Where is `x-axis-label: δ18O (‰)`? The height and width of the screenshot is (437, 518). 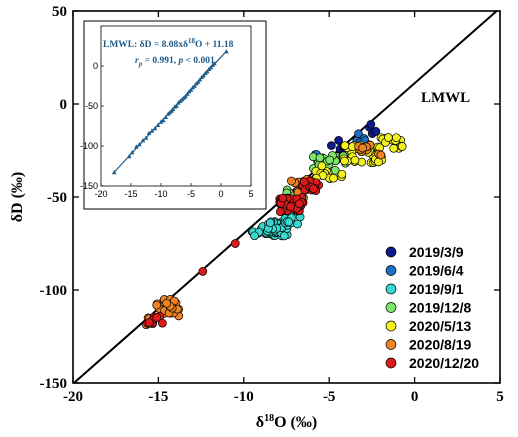 x-axis-label: δ18O (‰) is located at coordinates (286, 422).